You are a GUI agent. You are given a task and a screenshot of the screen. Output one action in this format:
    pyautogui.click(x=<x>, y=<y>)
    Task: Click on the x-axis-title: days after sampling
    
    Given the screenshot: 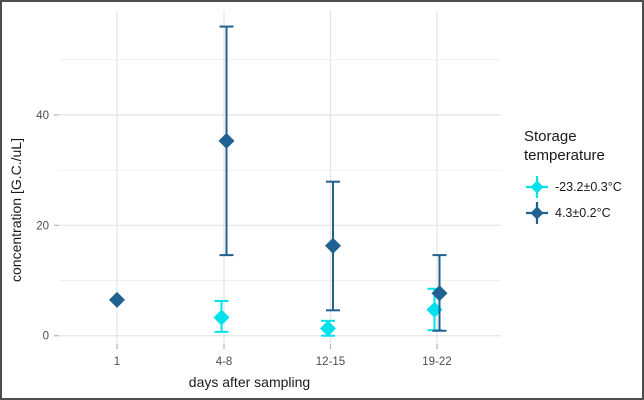 What is the action you would take?
    pyautogui.click(x=249, y=382)
    